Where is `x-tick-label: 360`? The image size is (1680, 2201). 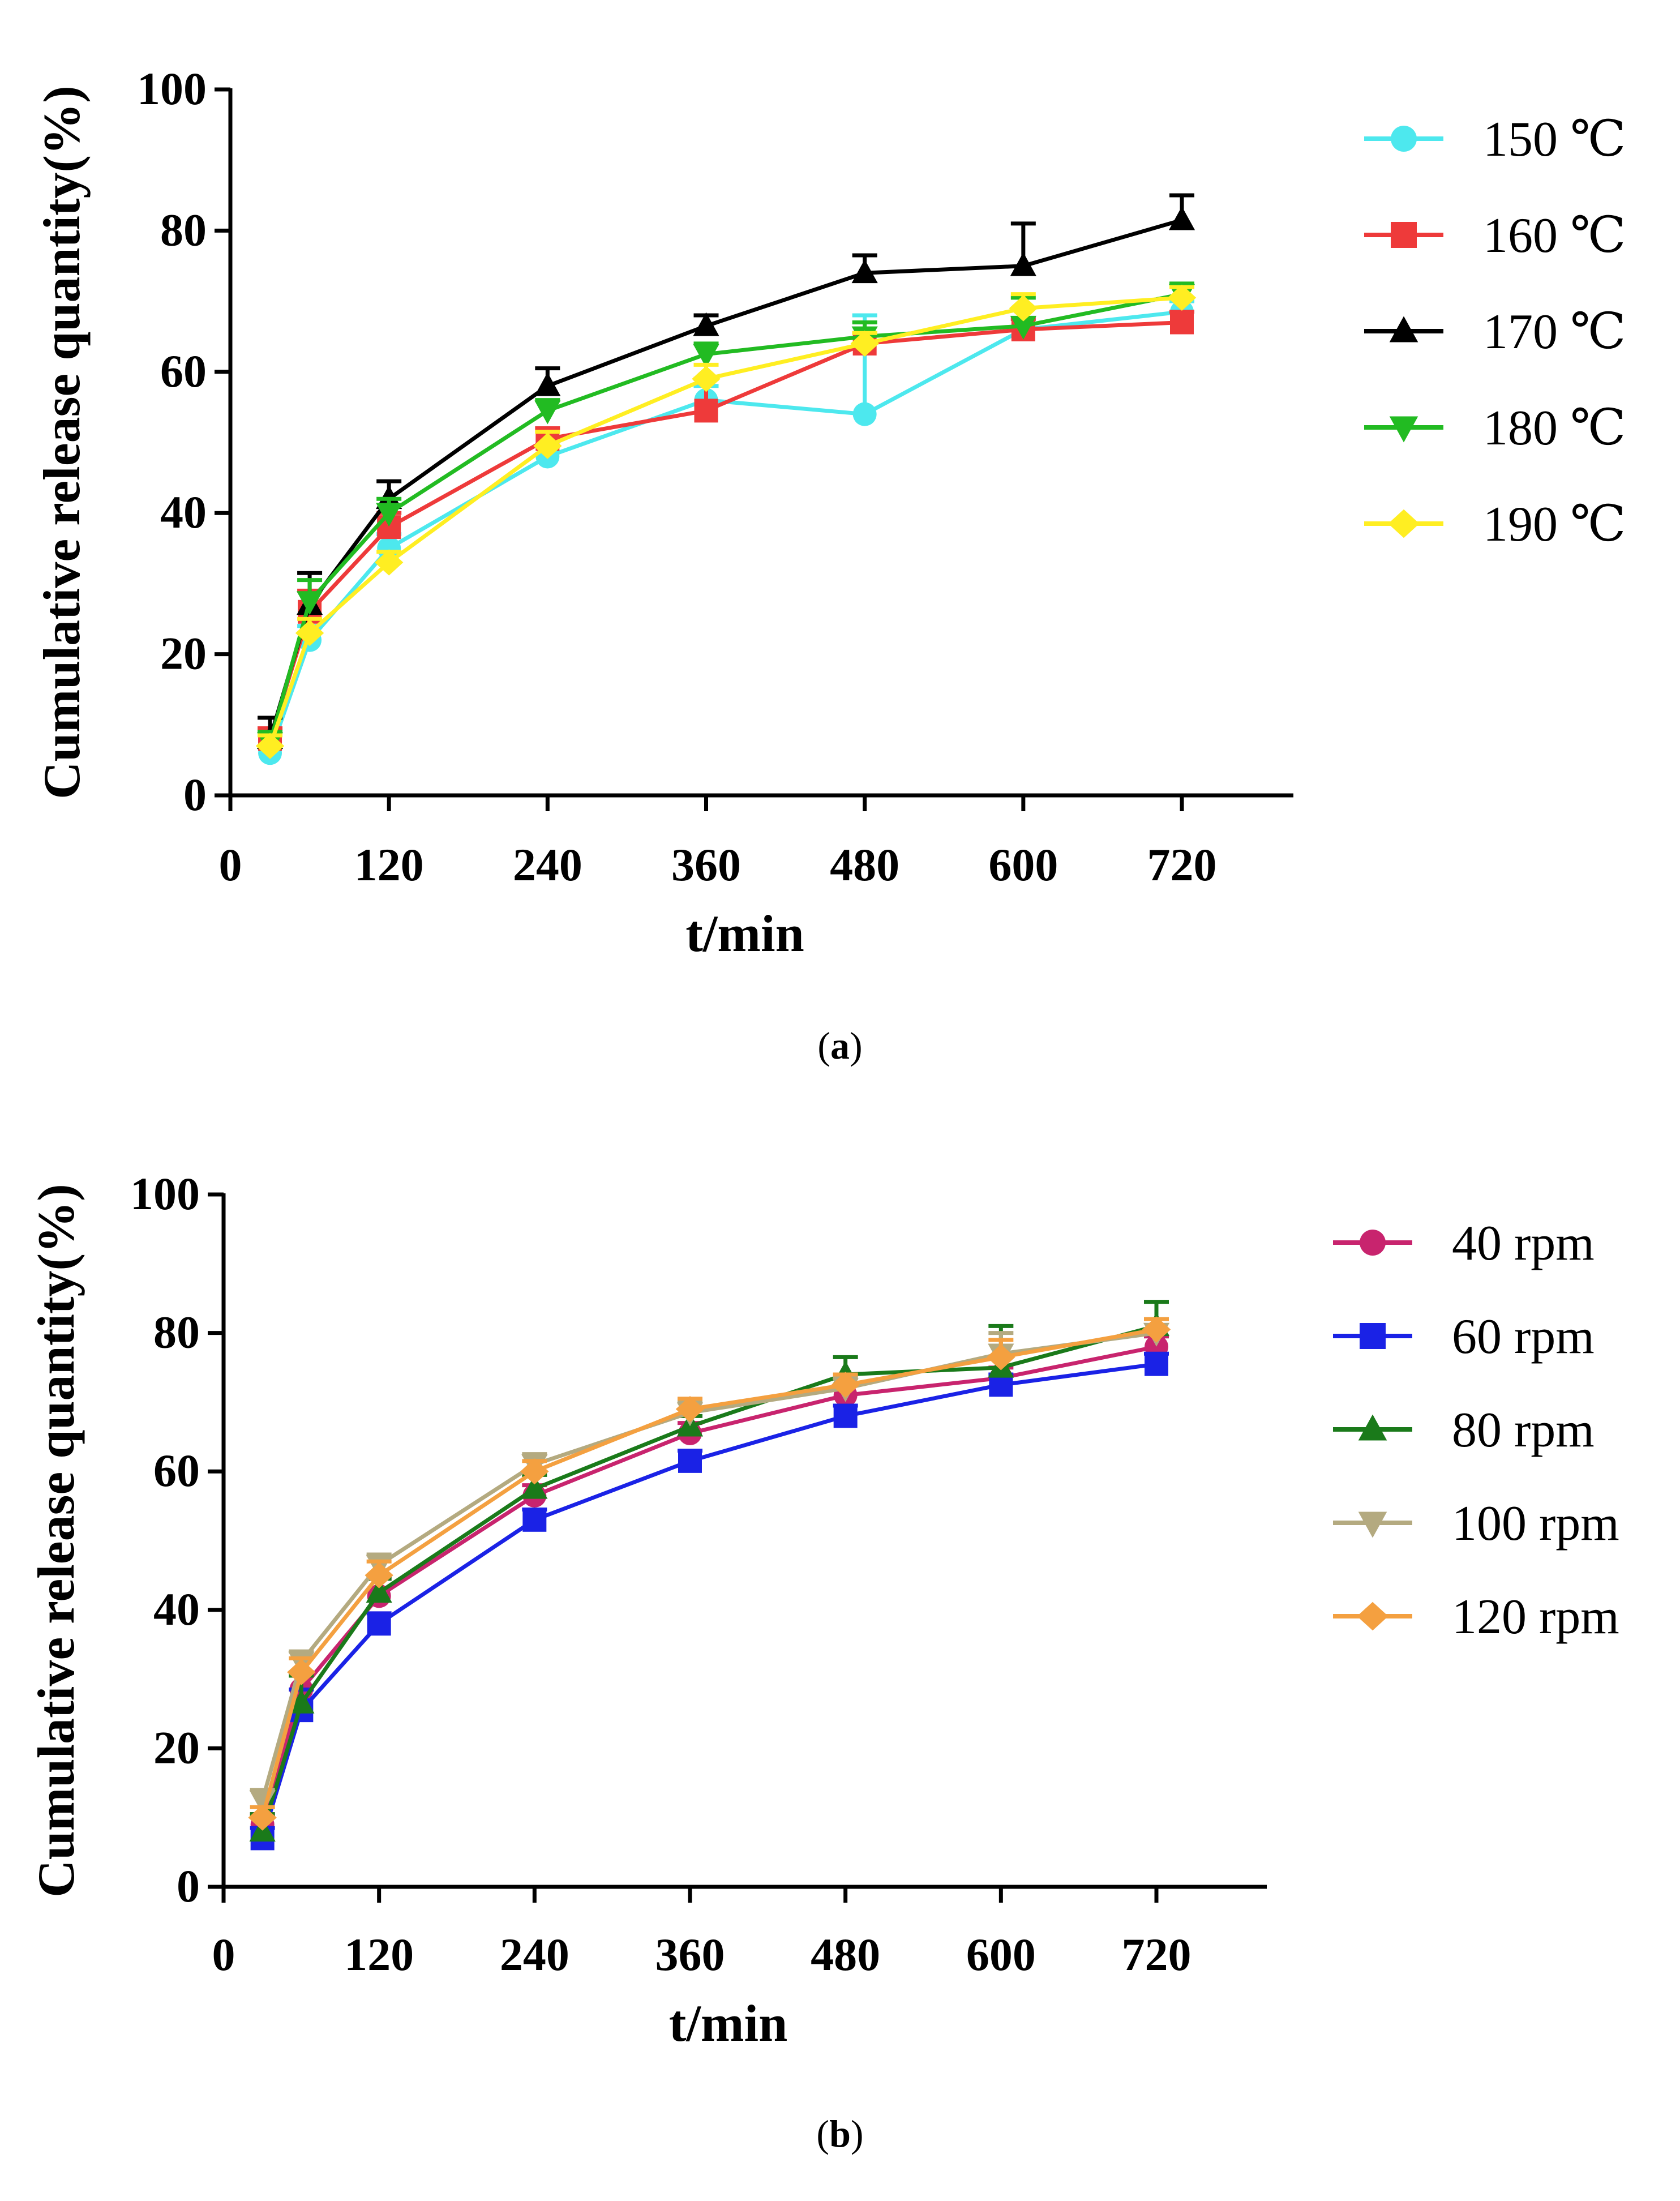 x-tick-label: 360 is located at coordinates (690, 1955).